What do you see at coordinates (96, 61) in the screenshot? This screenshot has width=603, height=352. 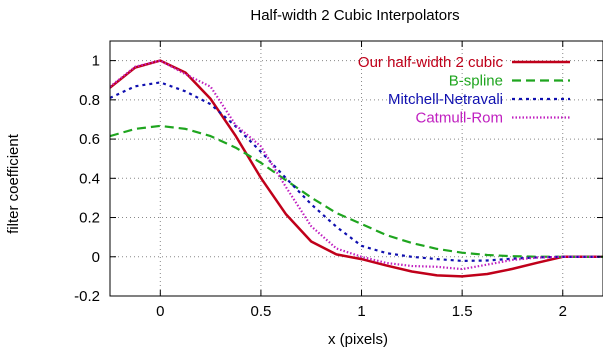 I see `y-tick-label: 1` at bounding box center [96, 61].